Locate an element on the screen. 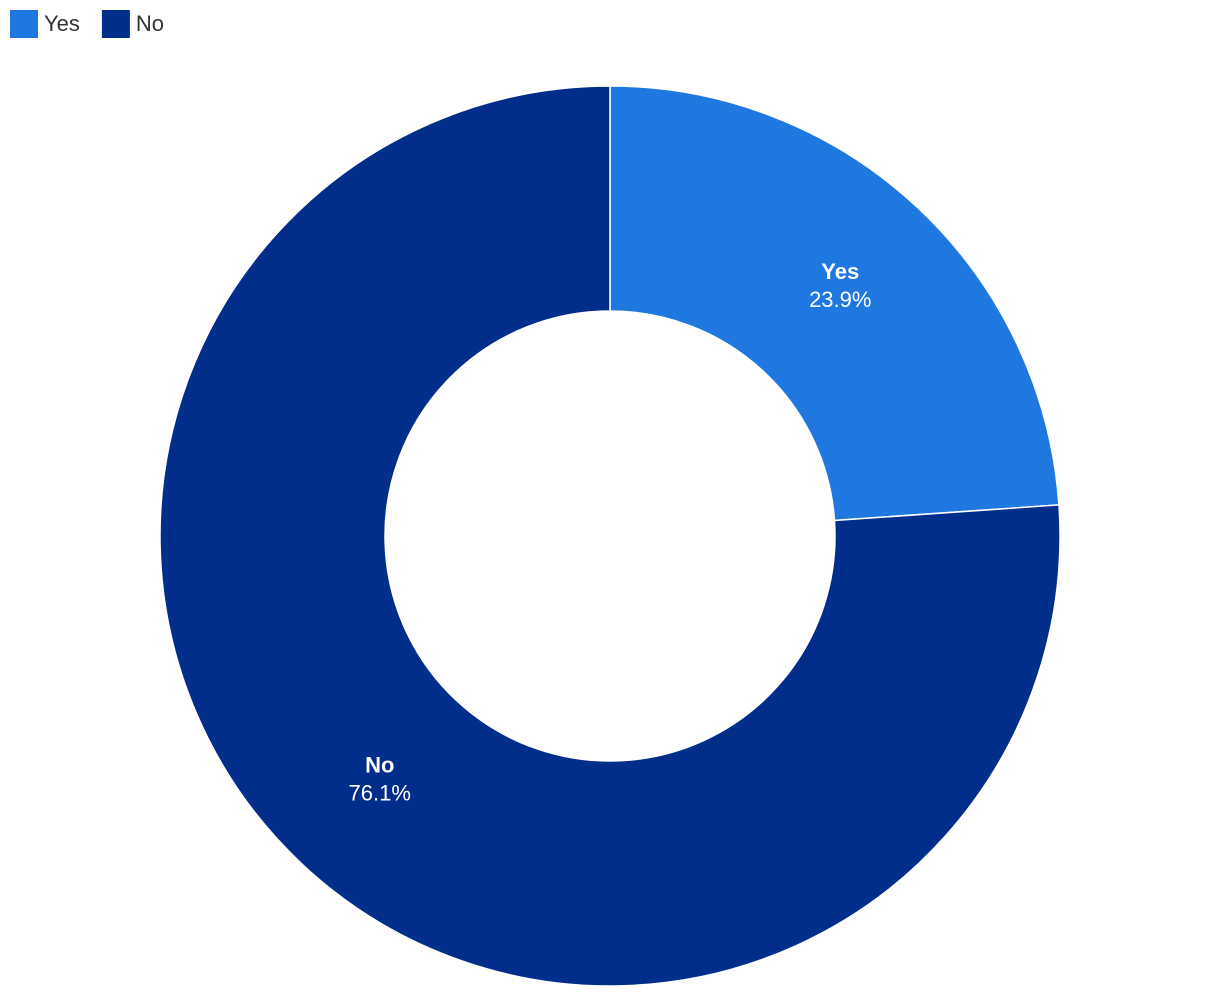 The width and height of the screenshot is (1220, 996). legend-label: Yes is located at coordinates (62, 23).